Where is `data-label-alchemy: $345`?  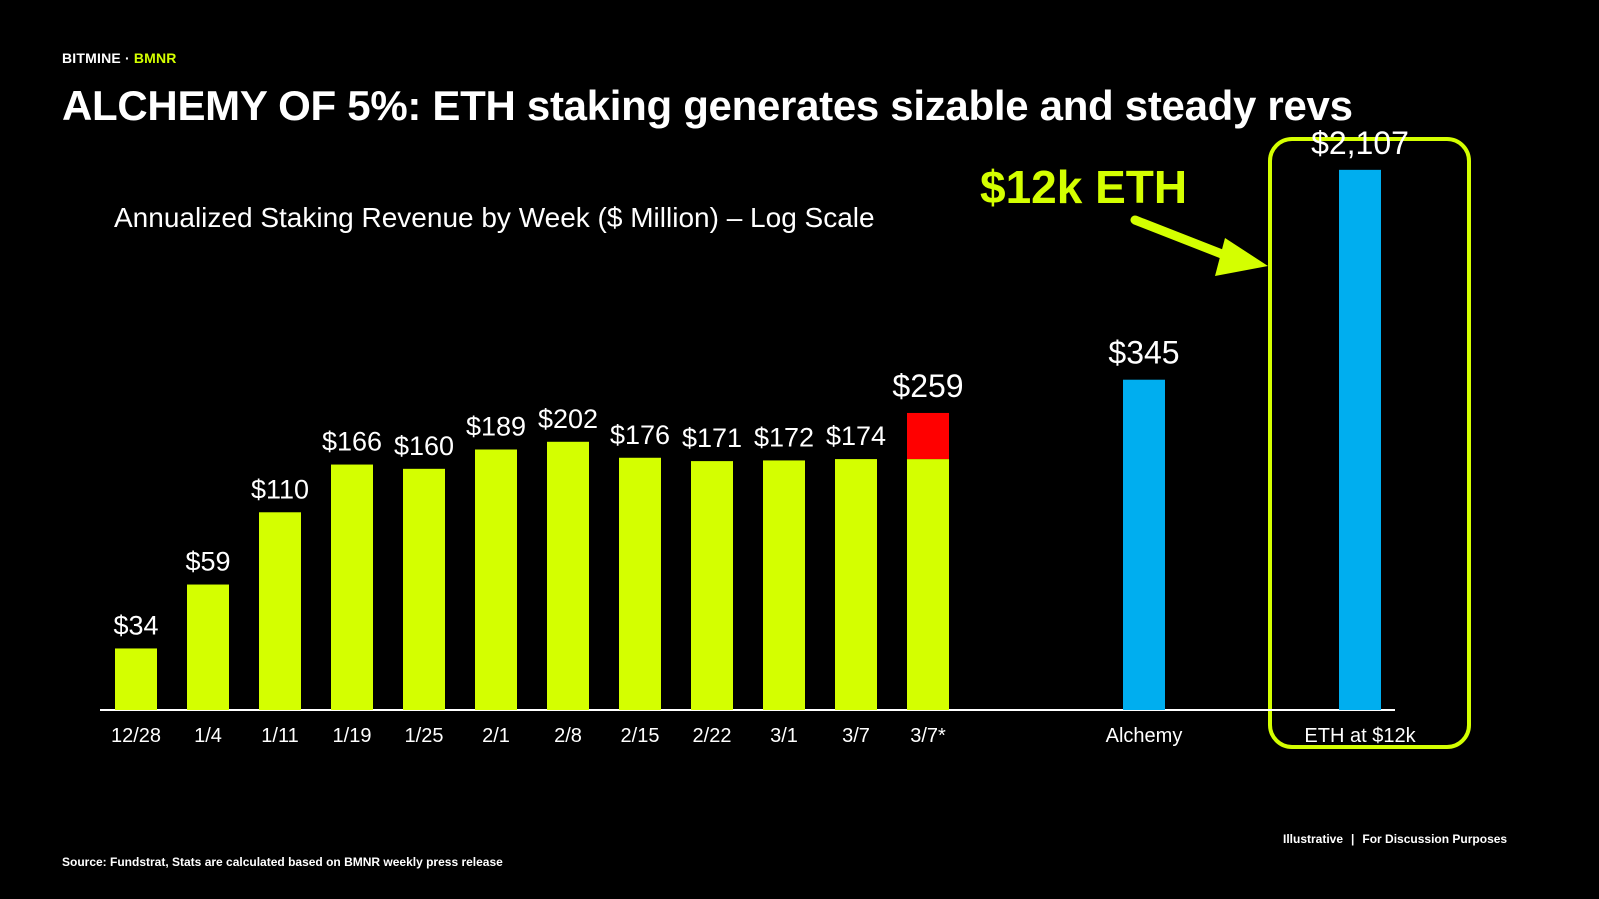 data-label-alchemy: $345 is located at coordinates (1143, 353).